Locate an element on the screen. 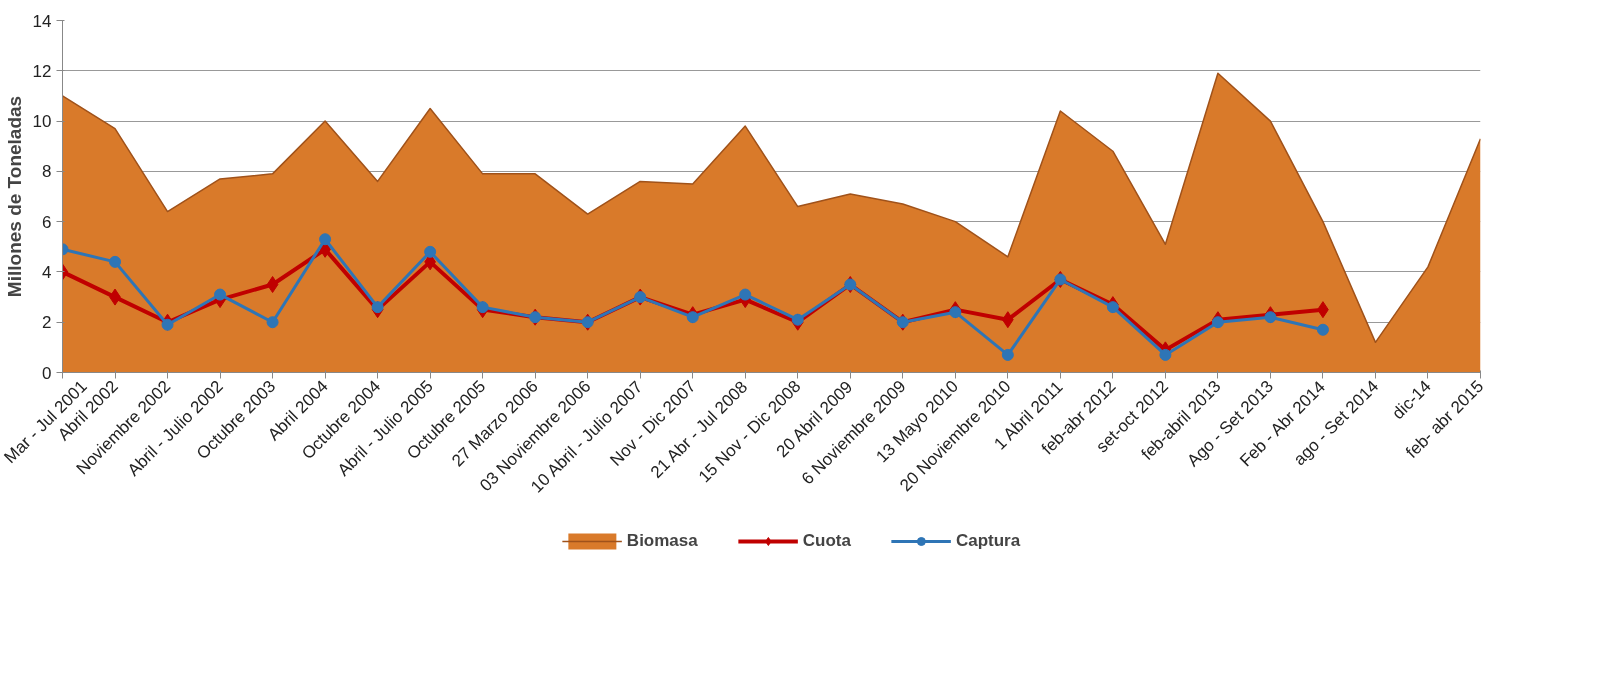 The width and height of the screenshot is (1602, 698). y-axis-title: Millones de Toneladas is located at coordinates (14, 196).